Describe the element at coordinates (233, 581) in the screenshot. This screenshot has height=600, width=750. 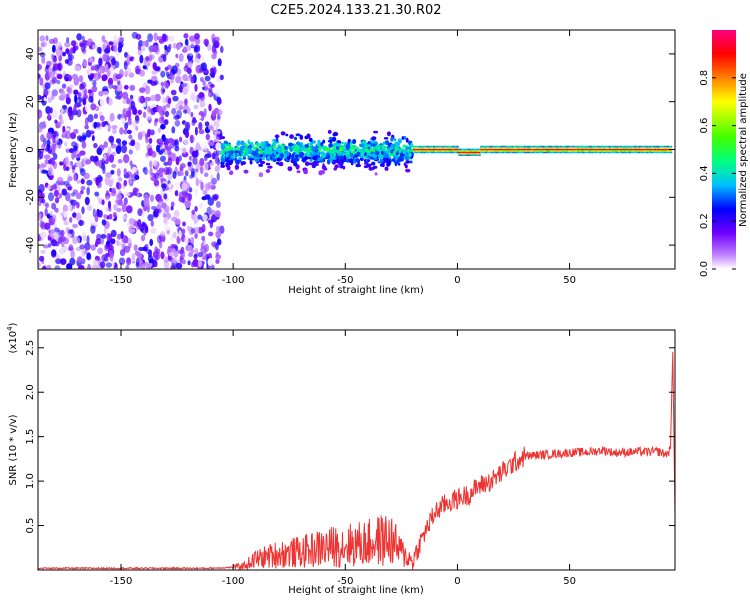
I see `snr-x-tick-label: -100` at that location.